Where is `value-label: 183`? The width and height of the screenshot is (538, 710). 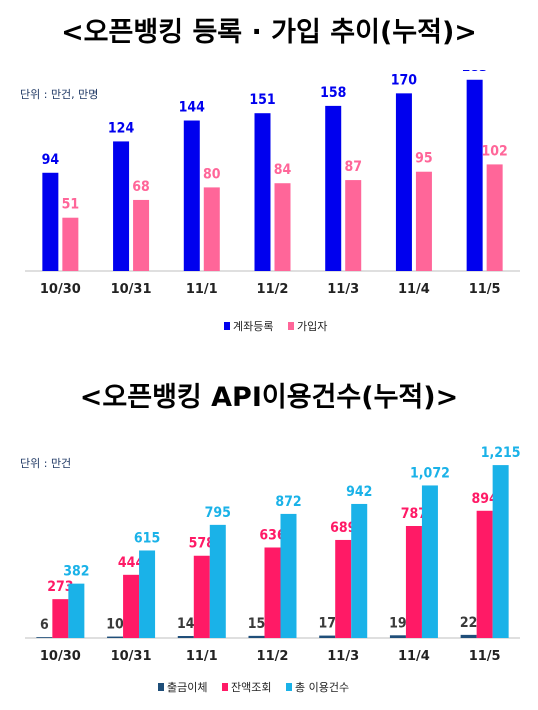 value-label: 183 is located at coordinates (474, 72).